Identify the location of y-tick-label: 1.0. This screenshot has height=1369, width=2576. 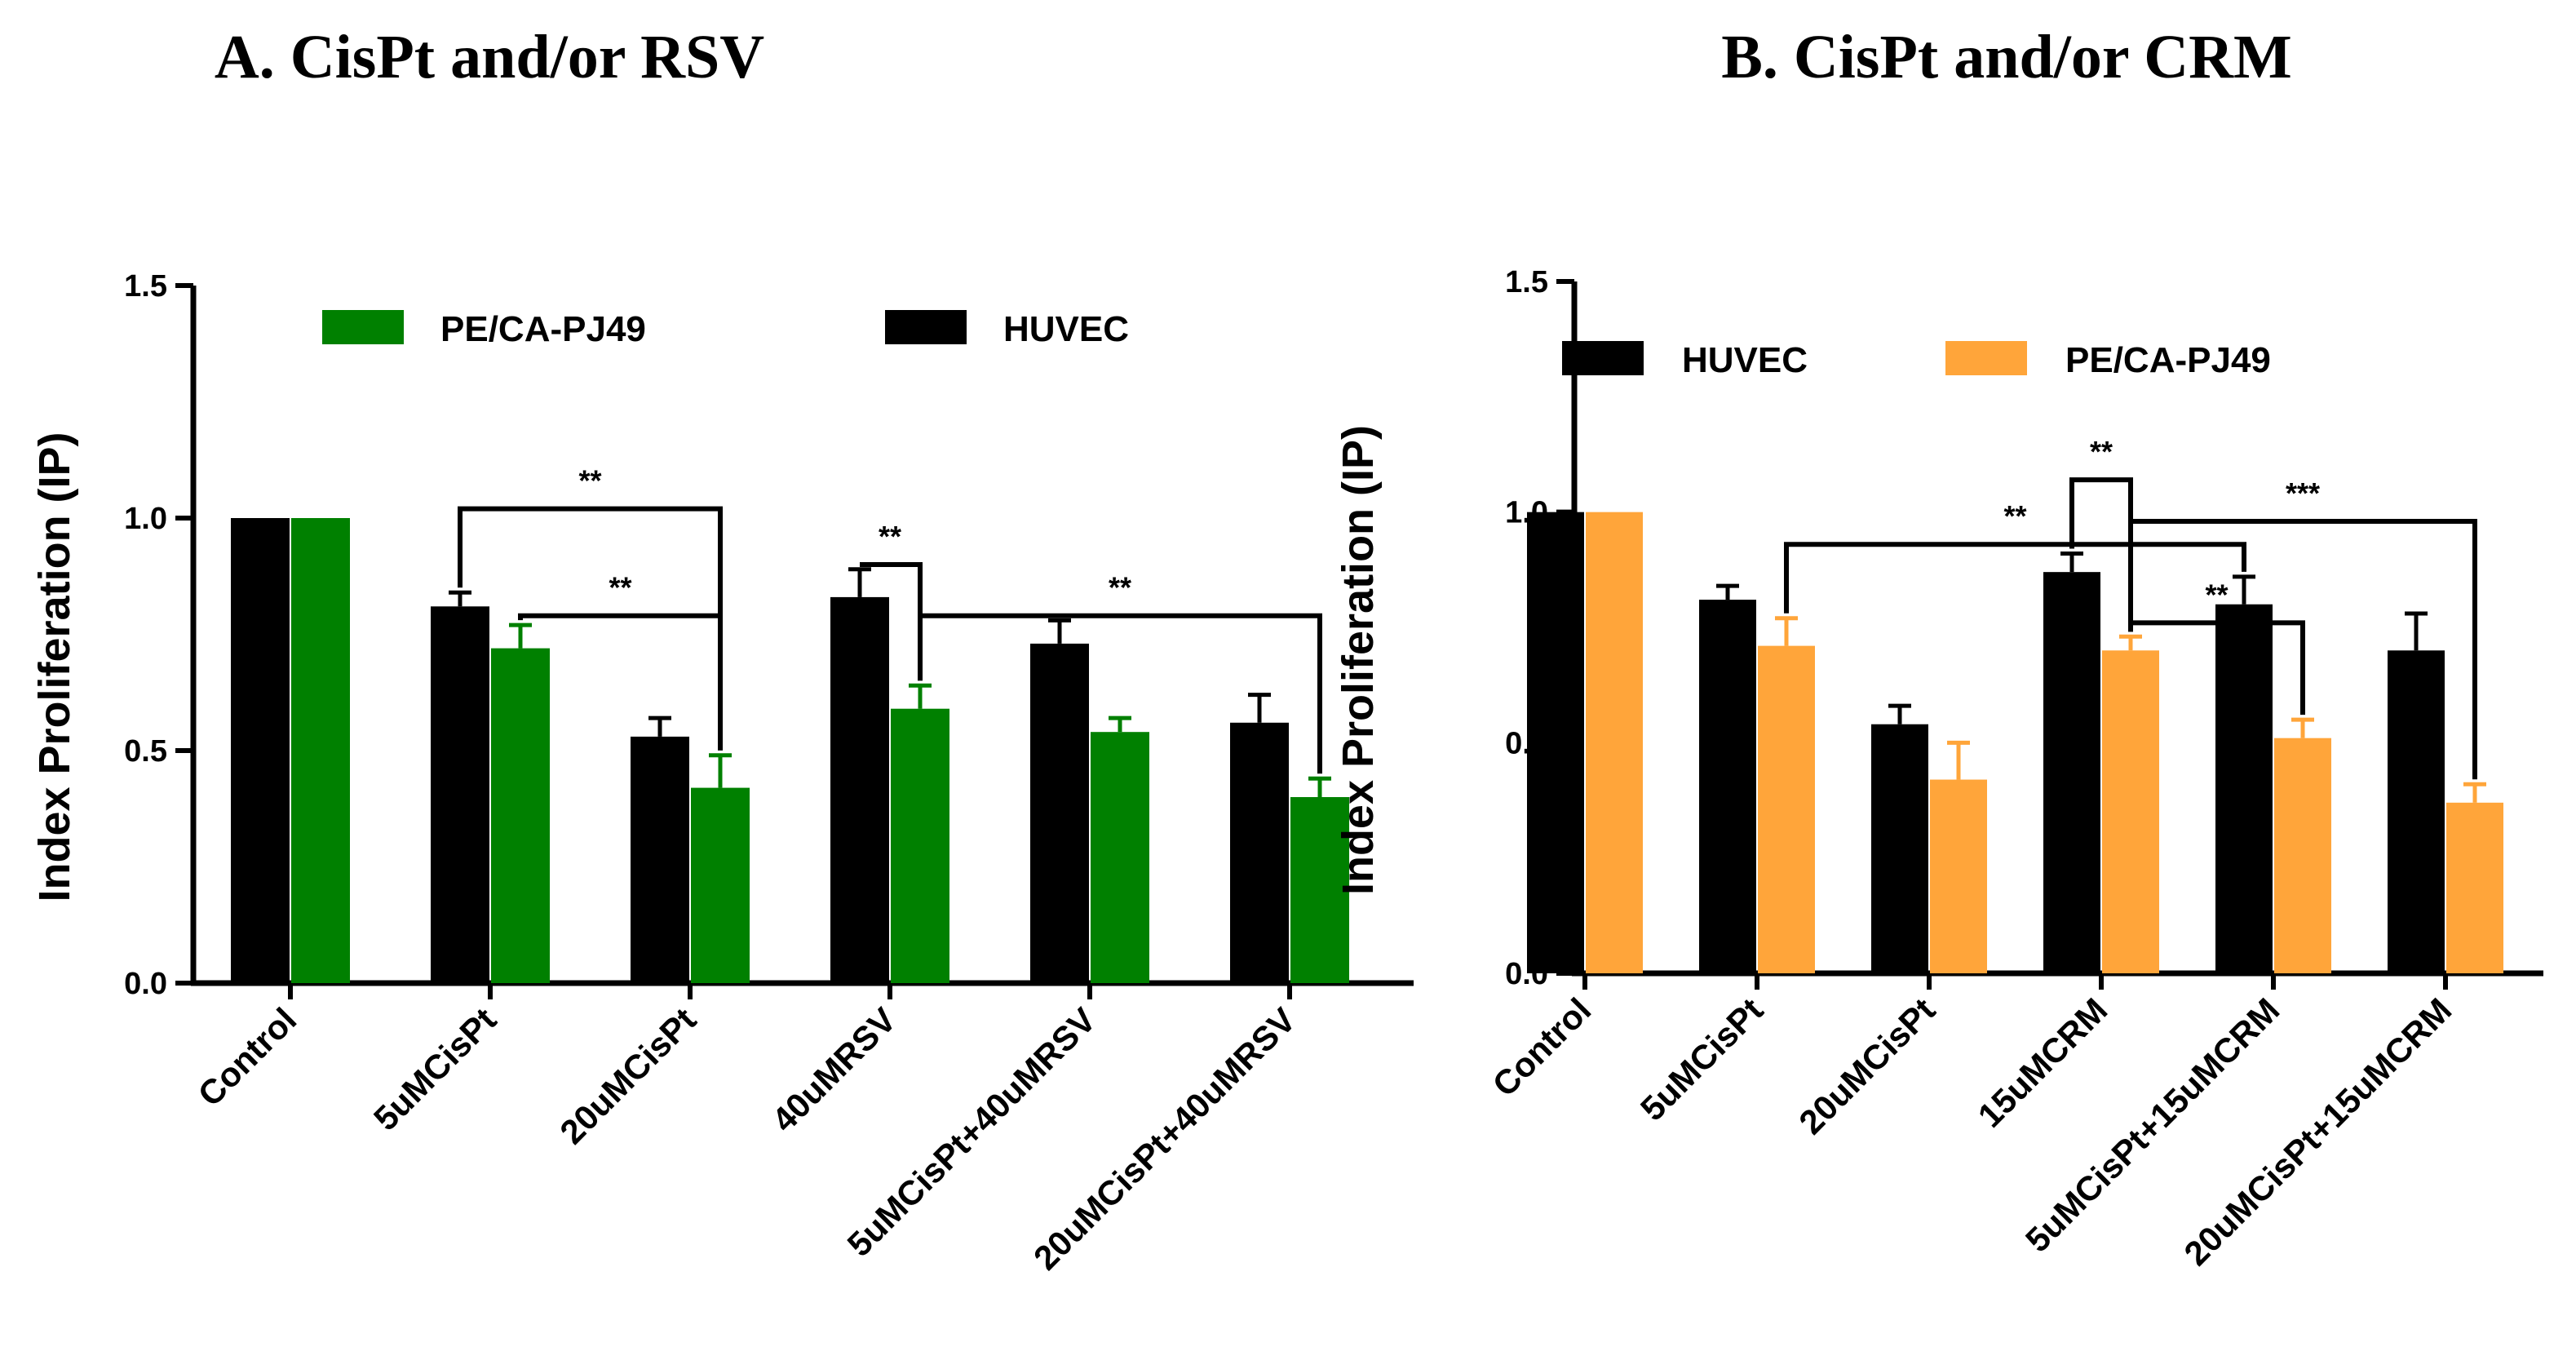
(145, 519).